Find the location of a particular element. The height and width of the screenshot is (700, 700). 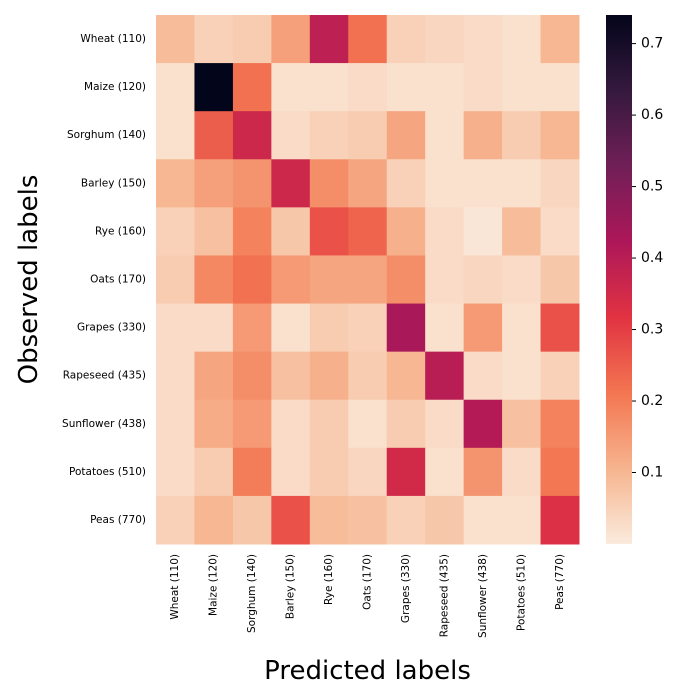

column-tick-label: Grapes (330) is located at coordinates (406, 588).